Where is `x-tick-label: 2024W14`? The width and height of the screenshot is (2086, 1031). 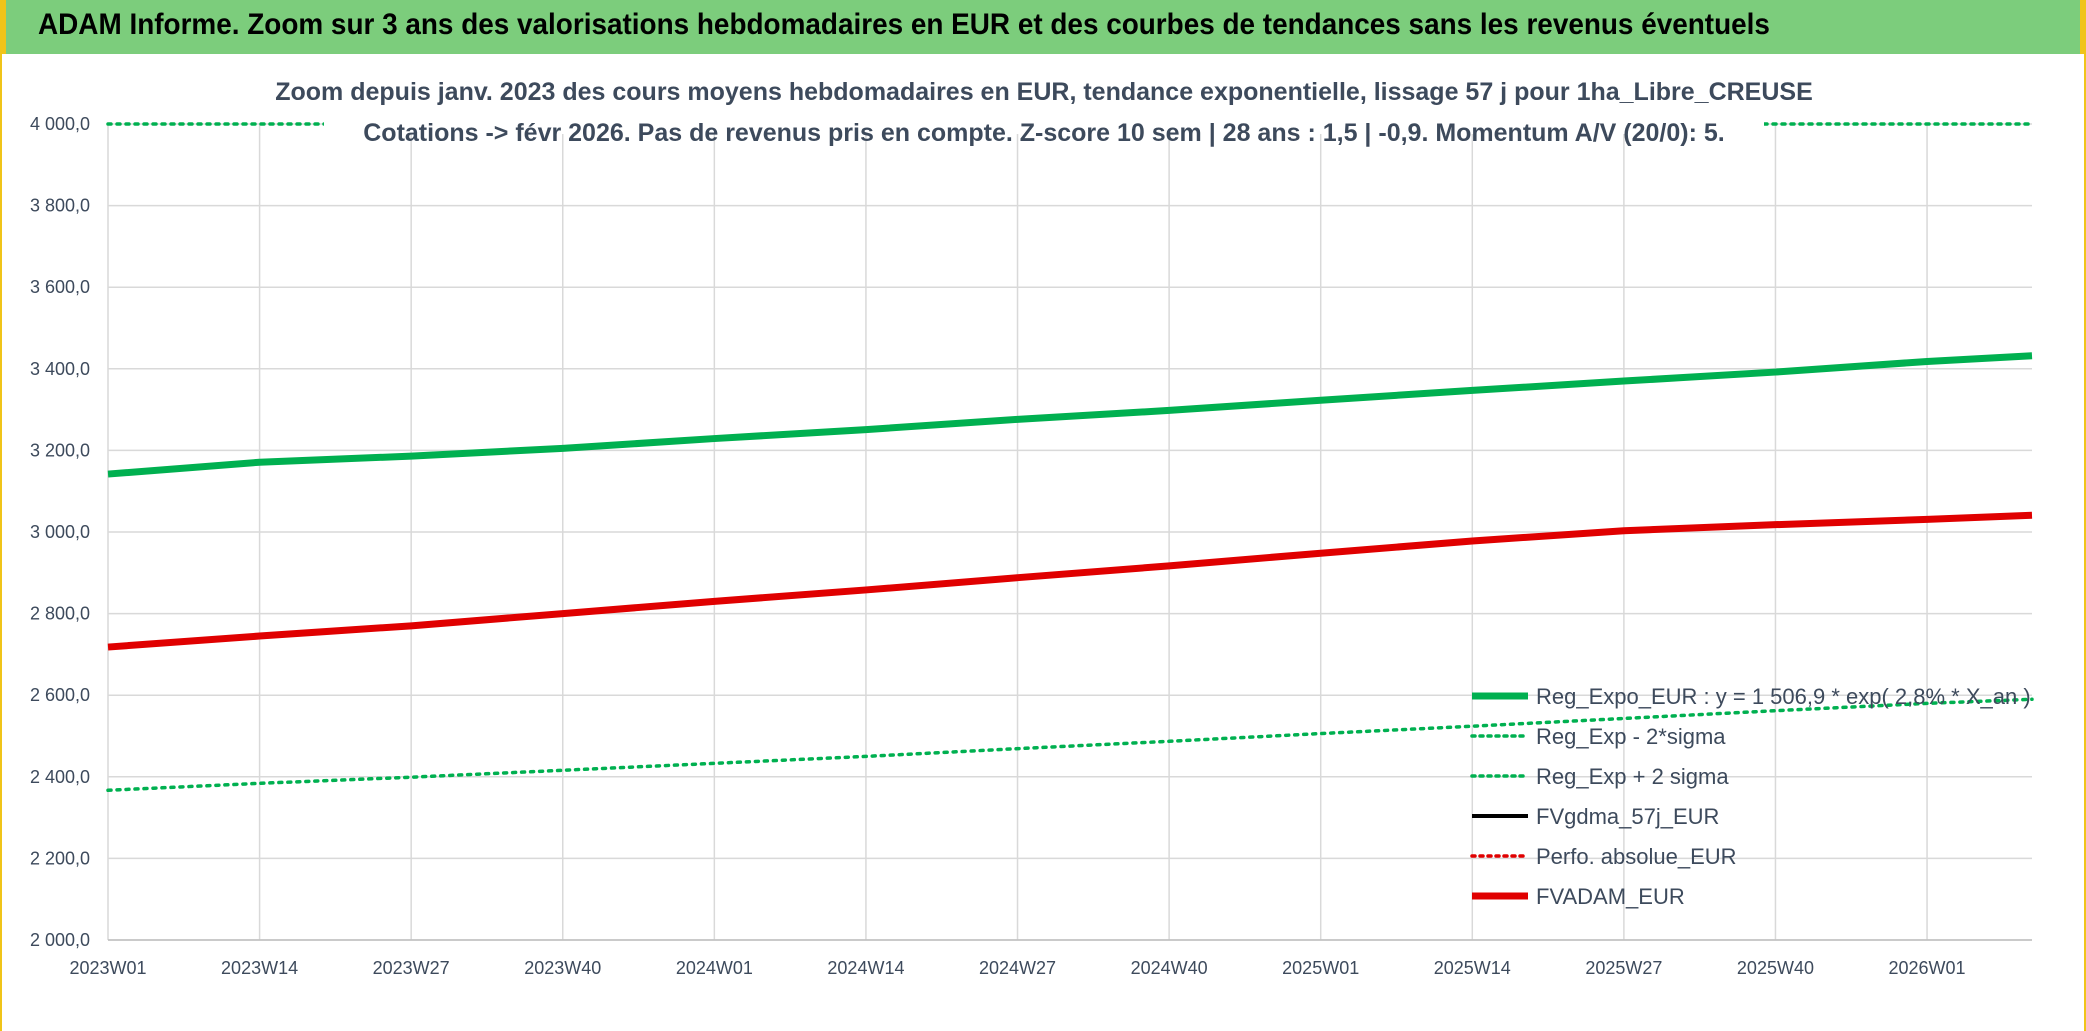 x-tick-label: 2024W14 is located at coordinates (865, 968).